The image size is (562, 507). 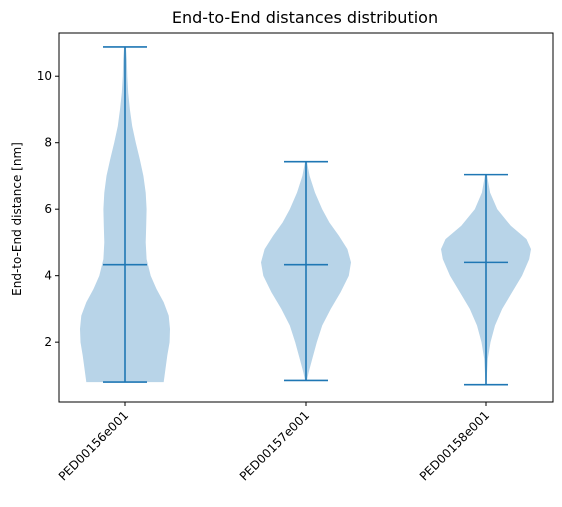 What do you see at coordinates (305, 17) in the screenshot?
I see `chart-title: End-to-End distances distribution` at bounding box center [305, 17].